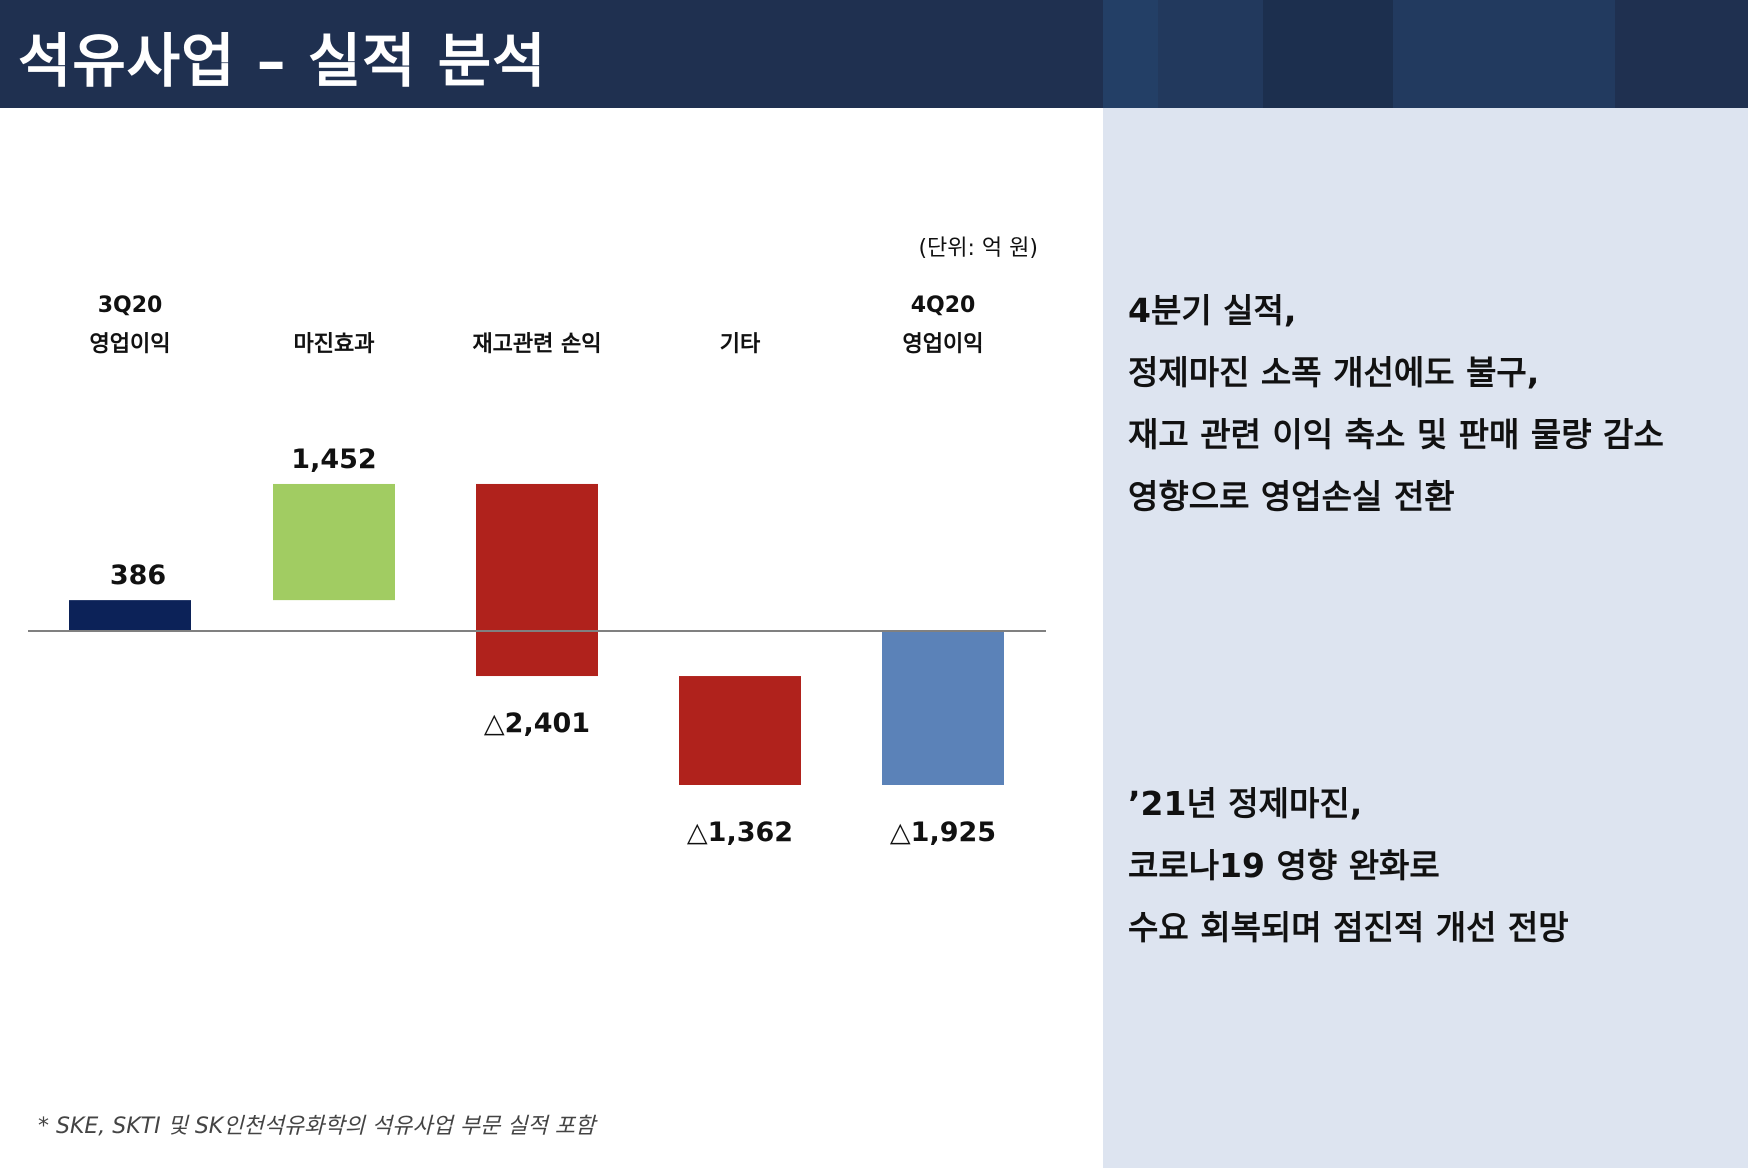  I want to click on footnote: * SKE, SKTI 및 SK인천석유화학의 석유사업 부문 실적 포함, so click(317, 1126).